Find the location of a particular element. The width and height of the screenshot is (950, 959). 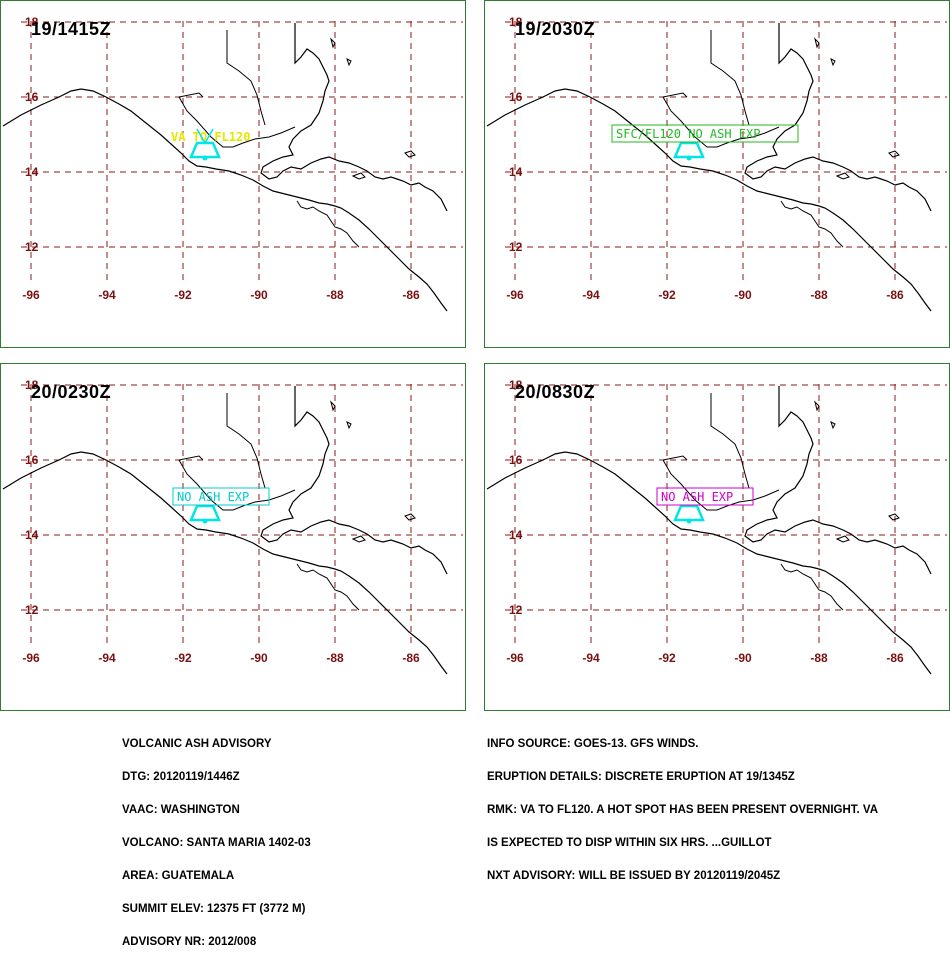

ash-forecast-label: NO ASH EXP is located at coordinates (697, 497).